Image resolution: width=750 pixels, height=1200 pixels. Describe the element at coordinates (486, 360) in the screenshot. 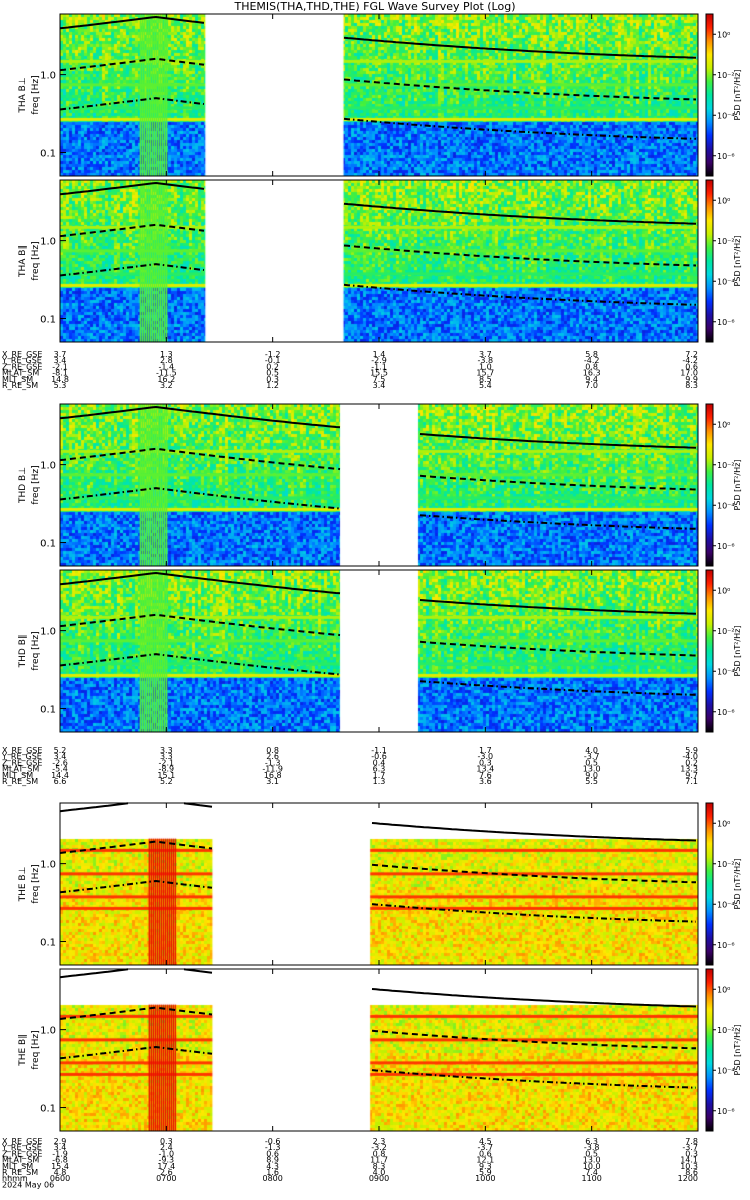

I see `ephemeris-value: -3.8` at that location.